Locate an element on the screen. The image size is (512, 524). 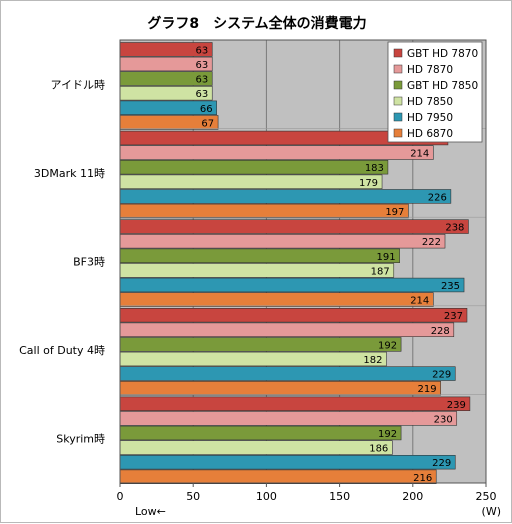
legend-entry: GBT HD 7850 is located at coordinates (442, 86).